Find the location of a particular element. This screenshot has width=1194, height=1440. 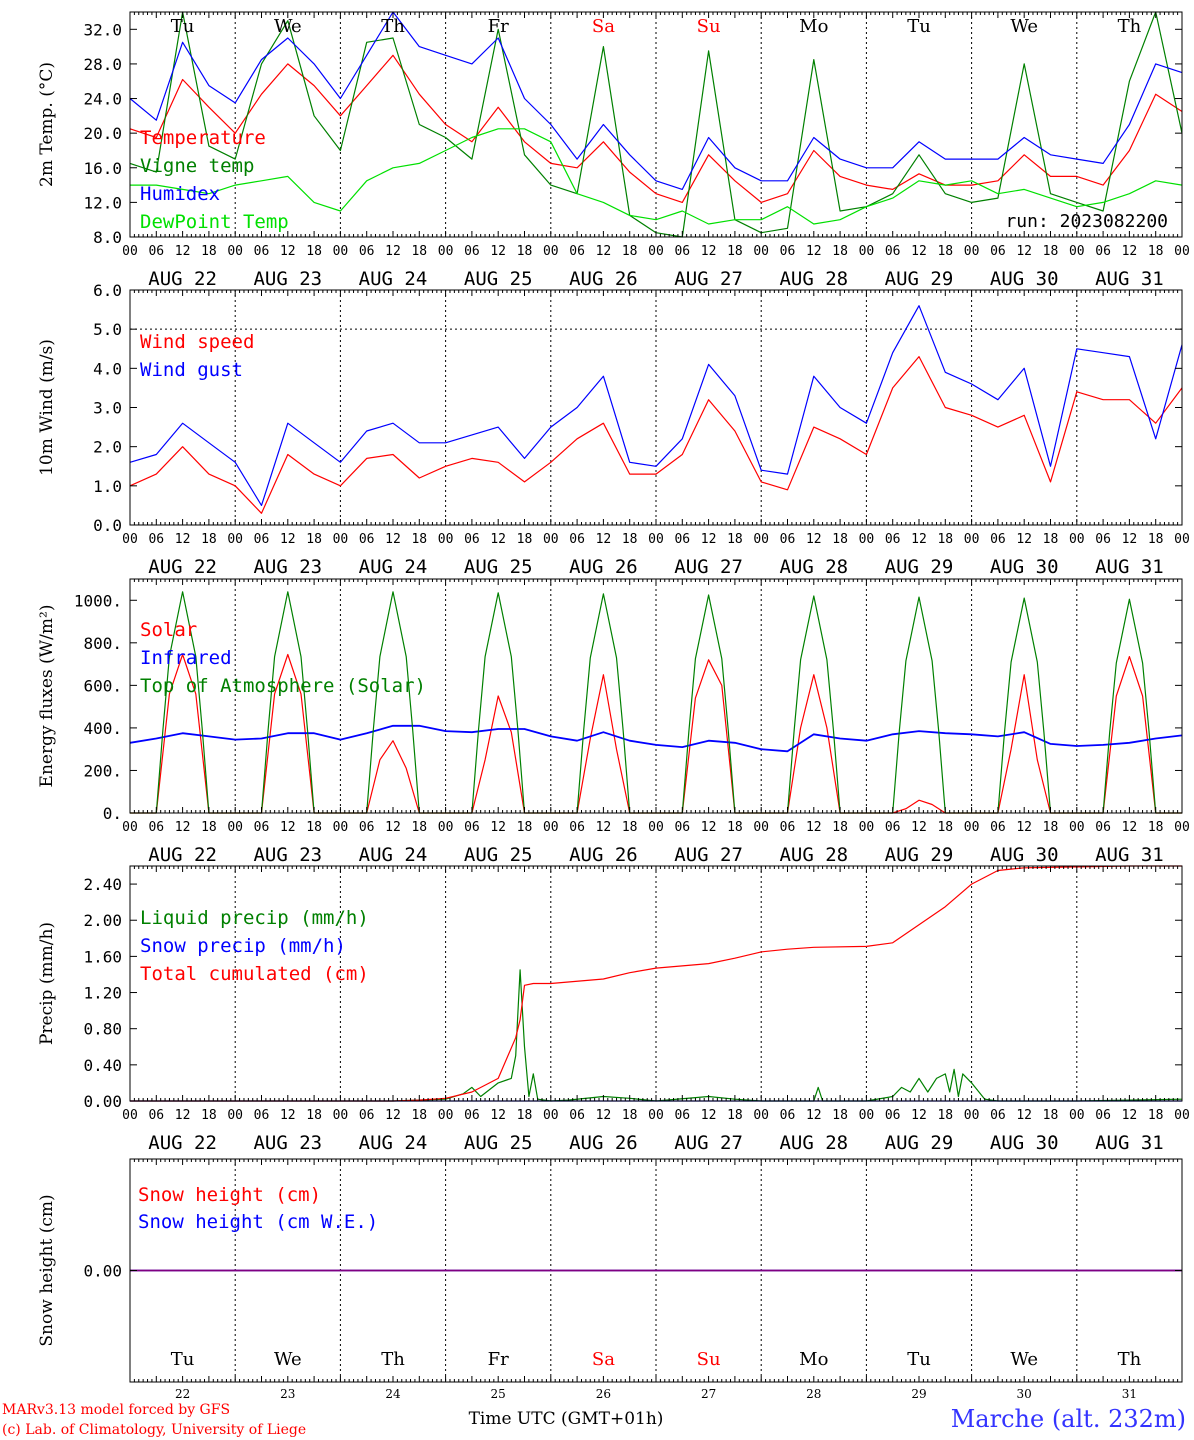

y-tick-label: 600. is located at coordinates (102, 685).